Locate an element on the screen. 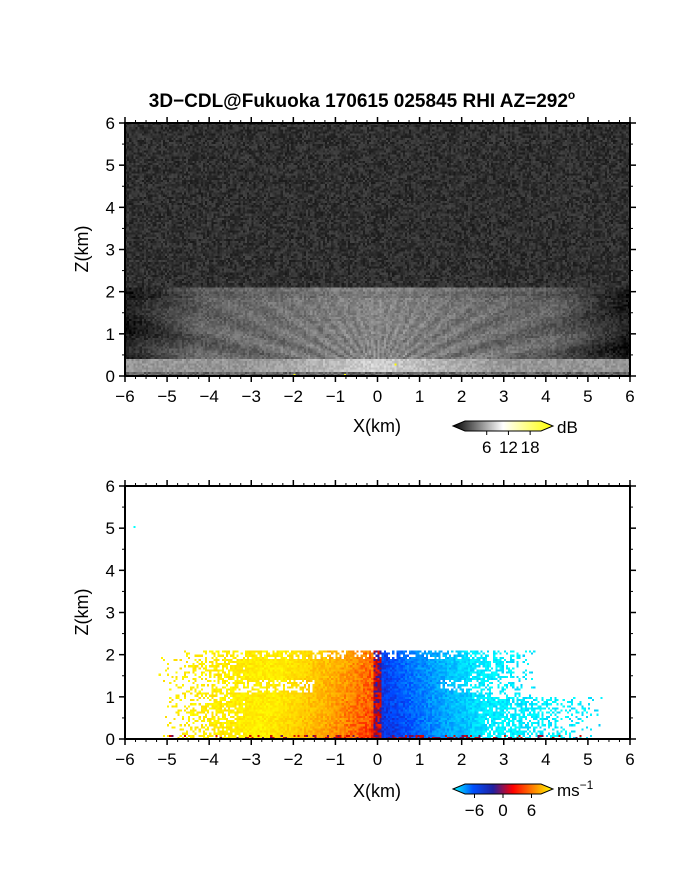 This screenshot has height=880, width=680. reflectivity-colorbar-unit: dB is located at coordinates (567, 427).